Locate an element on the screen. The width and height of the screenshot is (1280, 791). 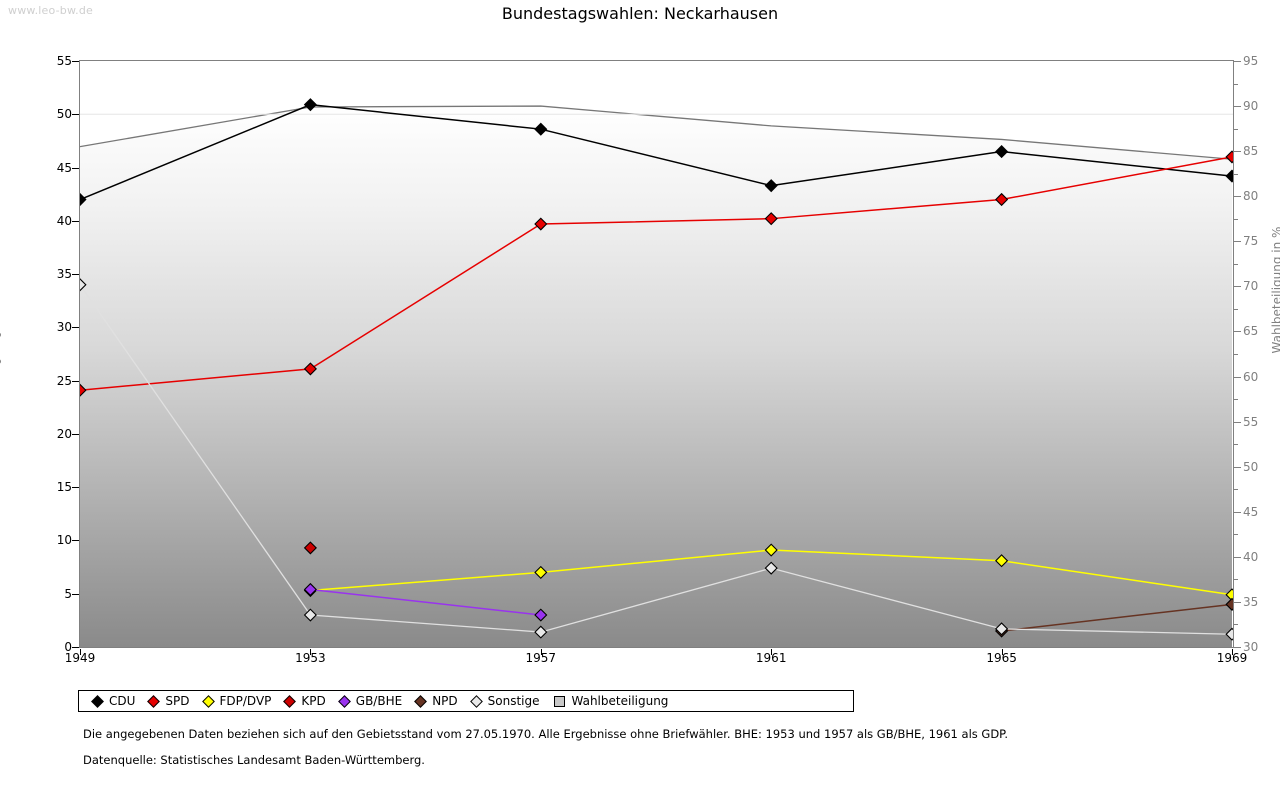
right-tick-label: 40 is located at coordinates (1251, 556).